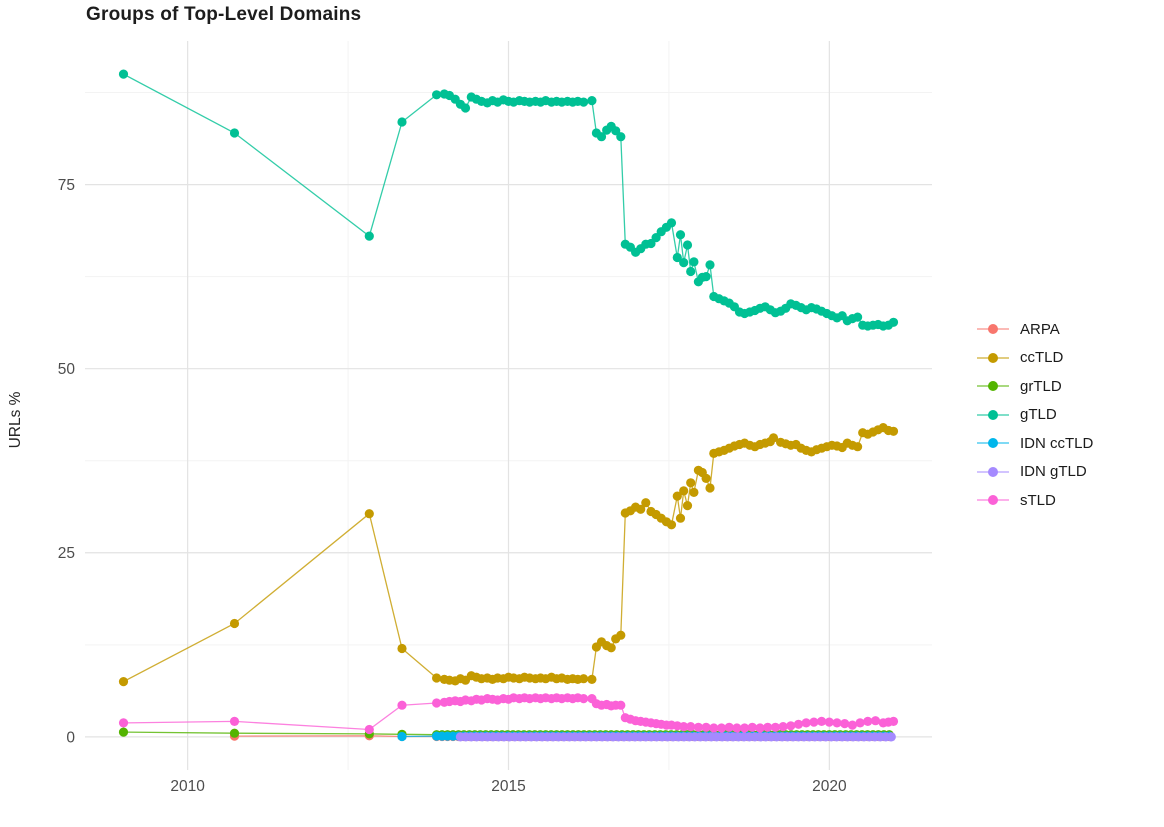 This screenshot has width=1164, height=827. I want to click on legend-label: IDN gTLD, so click(1053, 471).